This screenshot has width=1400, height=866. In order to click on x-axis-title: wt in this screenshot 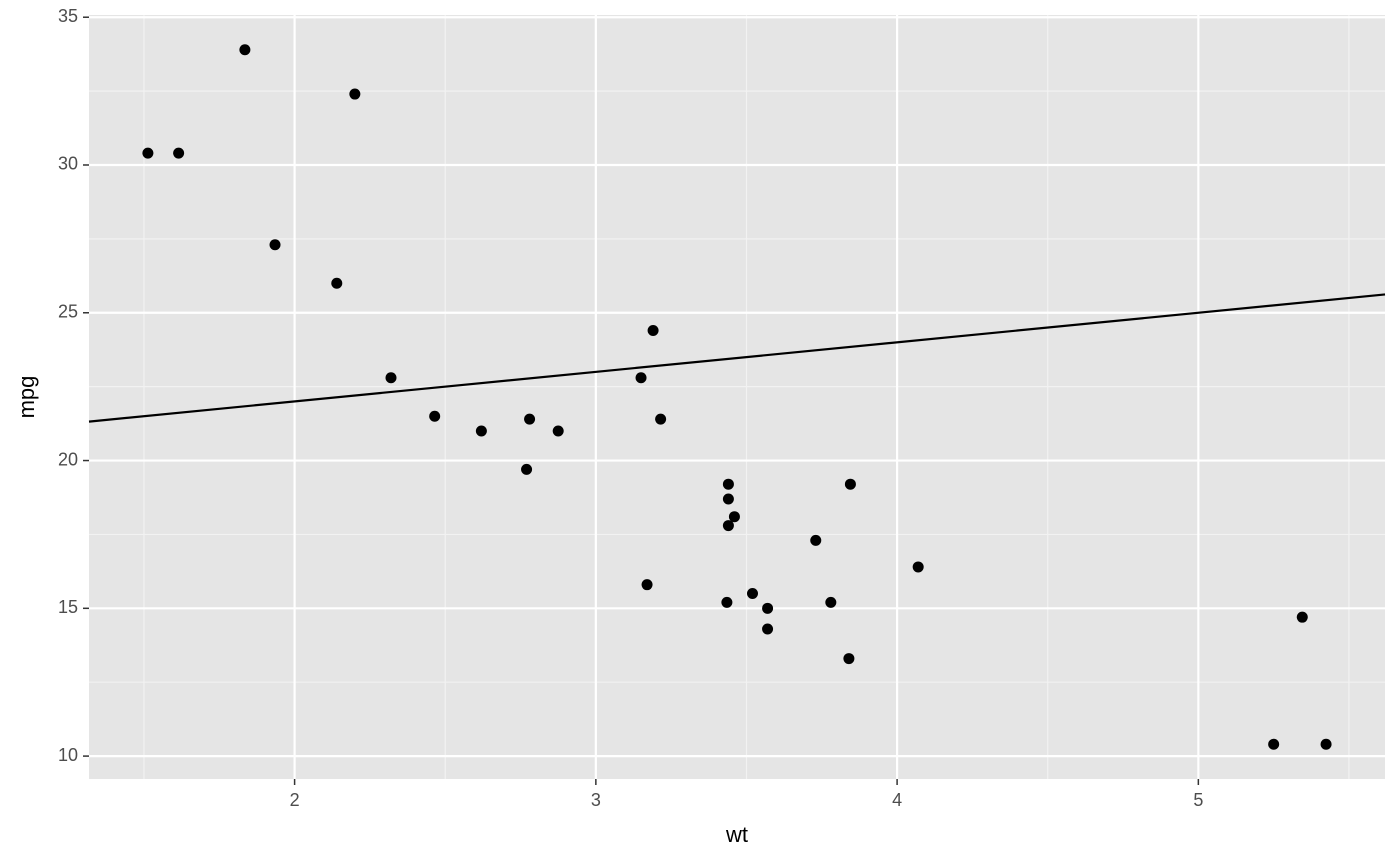, I will do `click(736, 834)`.